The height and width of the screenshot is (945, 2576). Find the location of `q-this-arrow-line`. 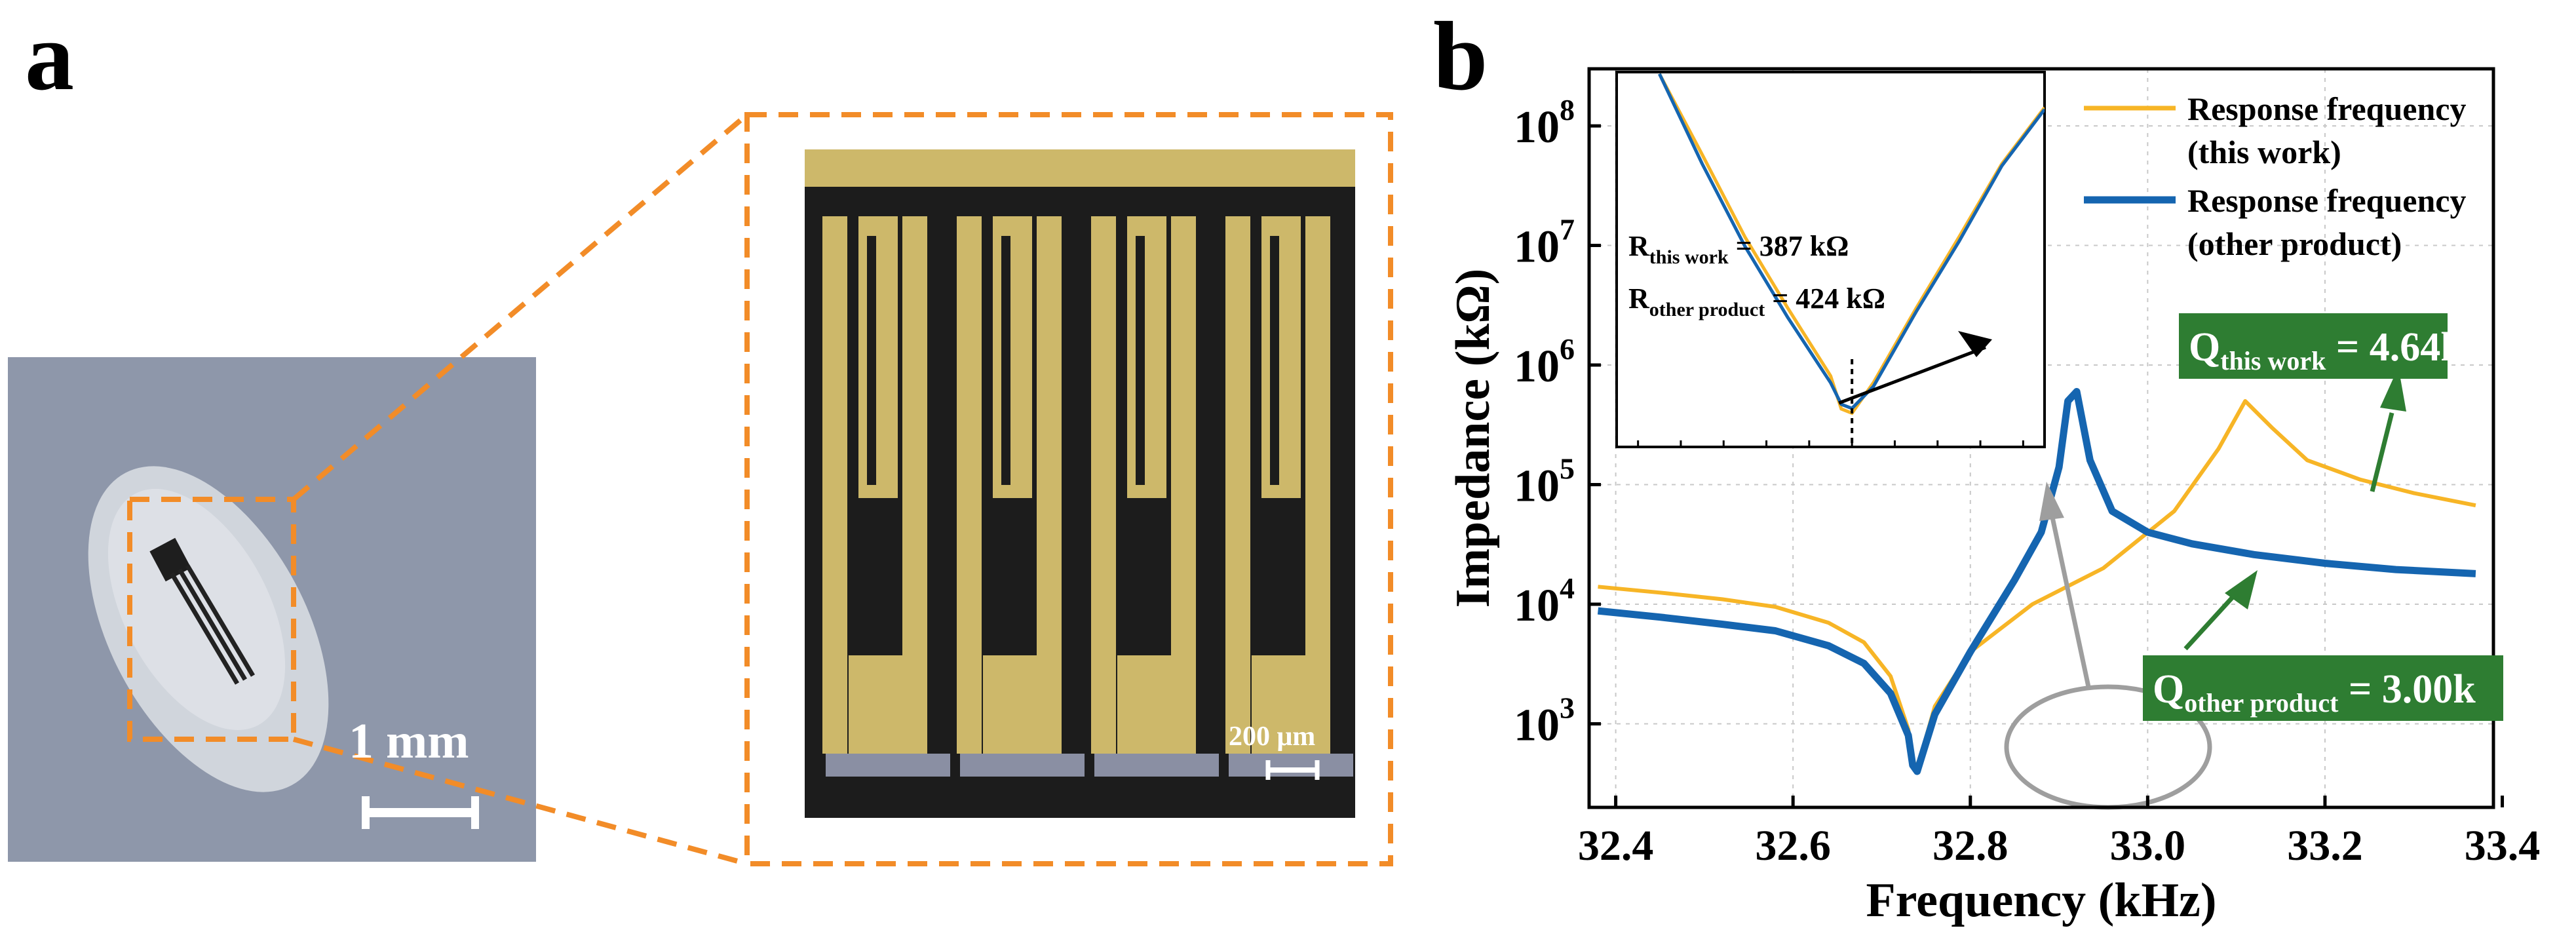

q-this-arrow-line is located at coordinates (2382, 452).